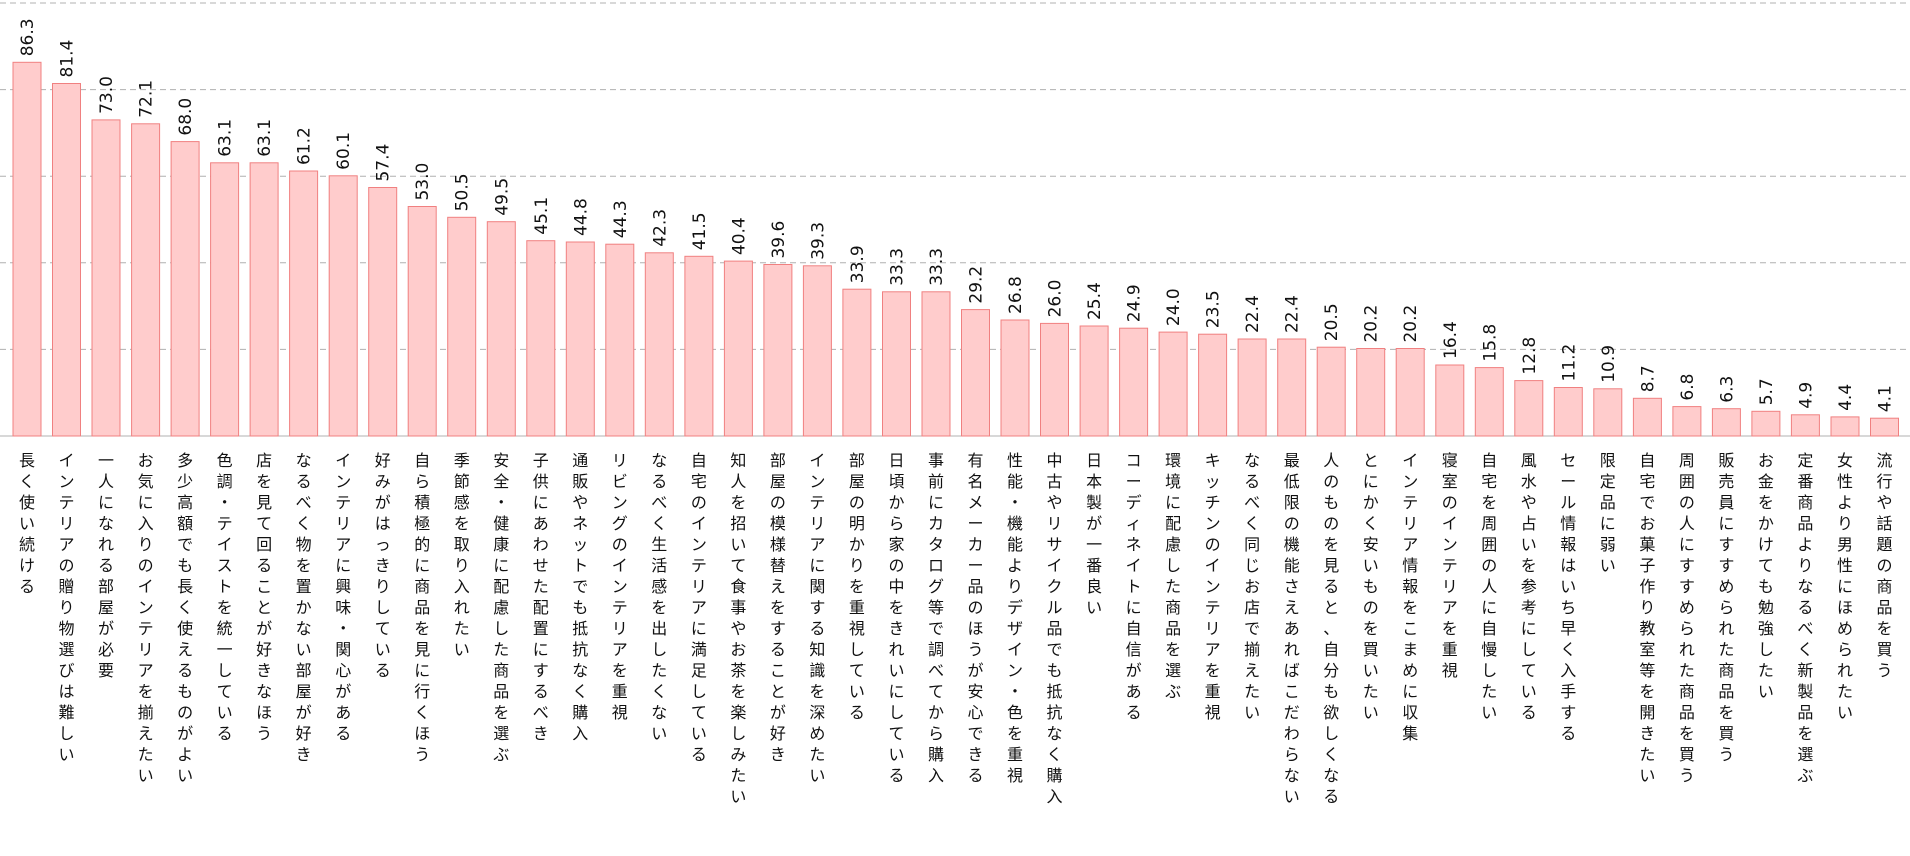 Image resolution: width=1910 pixels, height=856 pixels. Describe the element at coordinates (581, 217) in the screenshot. I see `value-label: 44.8` at that location.